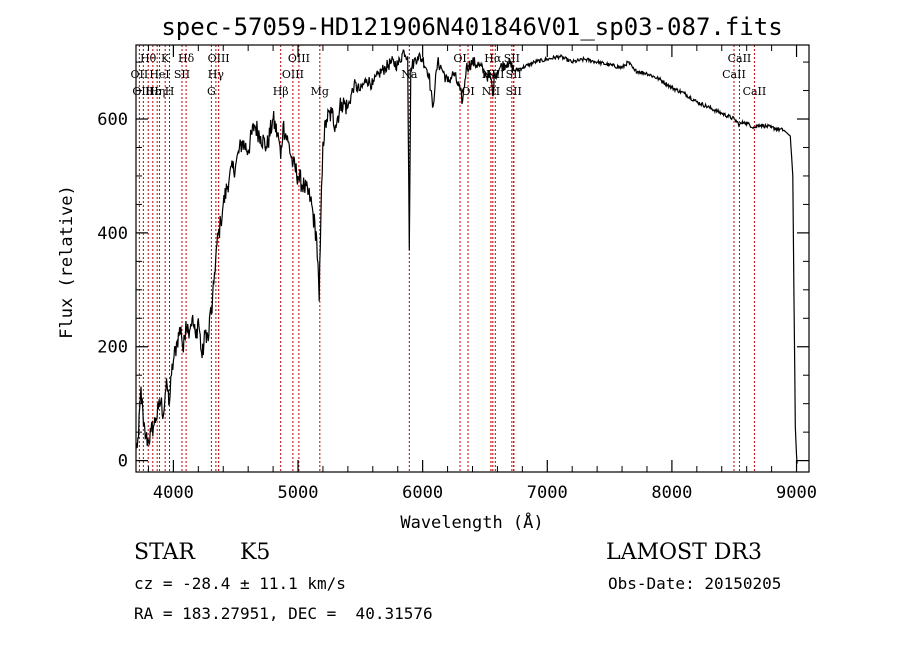 The width and height of the screenshot is (900, 653). Describe the element at coordinates (320, 91) in the screenshot. I see `spectral-line-label: Mg` at that location.